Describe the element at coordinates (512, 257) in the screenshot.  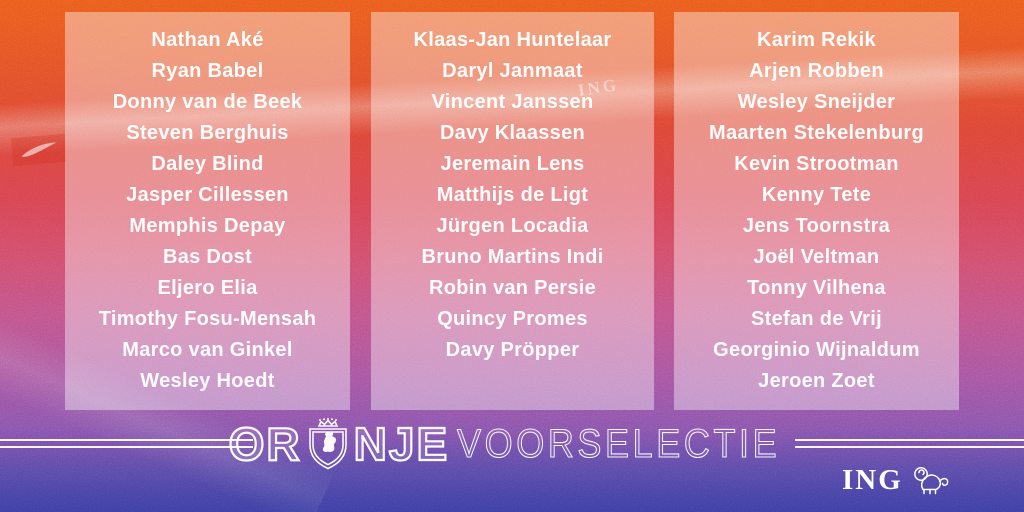
I see `player-name: Bruno Martins Indi` at that location.